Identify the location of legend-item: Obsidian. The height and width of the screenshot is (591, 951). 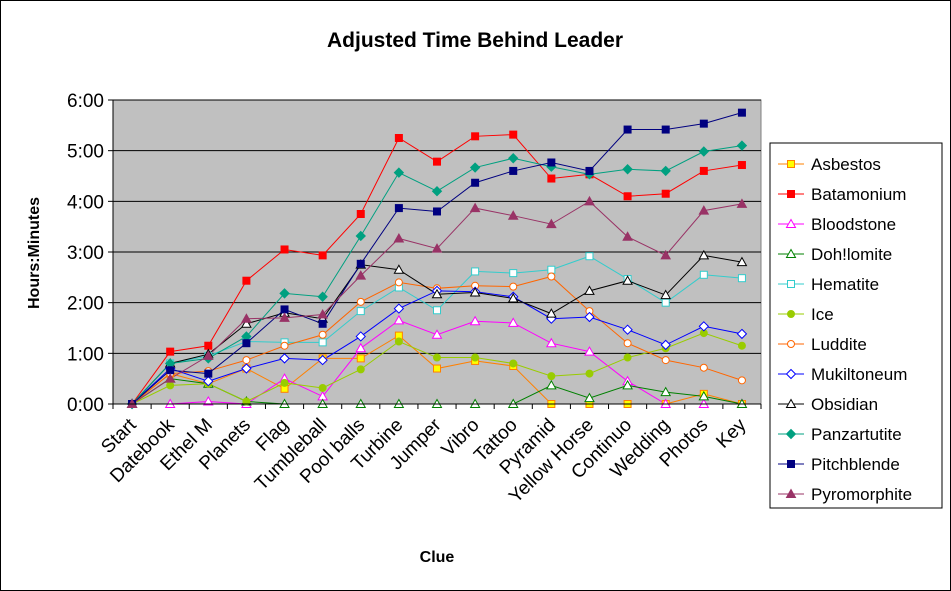
(828, 404).